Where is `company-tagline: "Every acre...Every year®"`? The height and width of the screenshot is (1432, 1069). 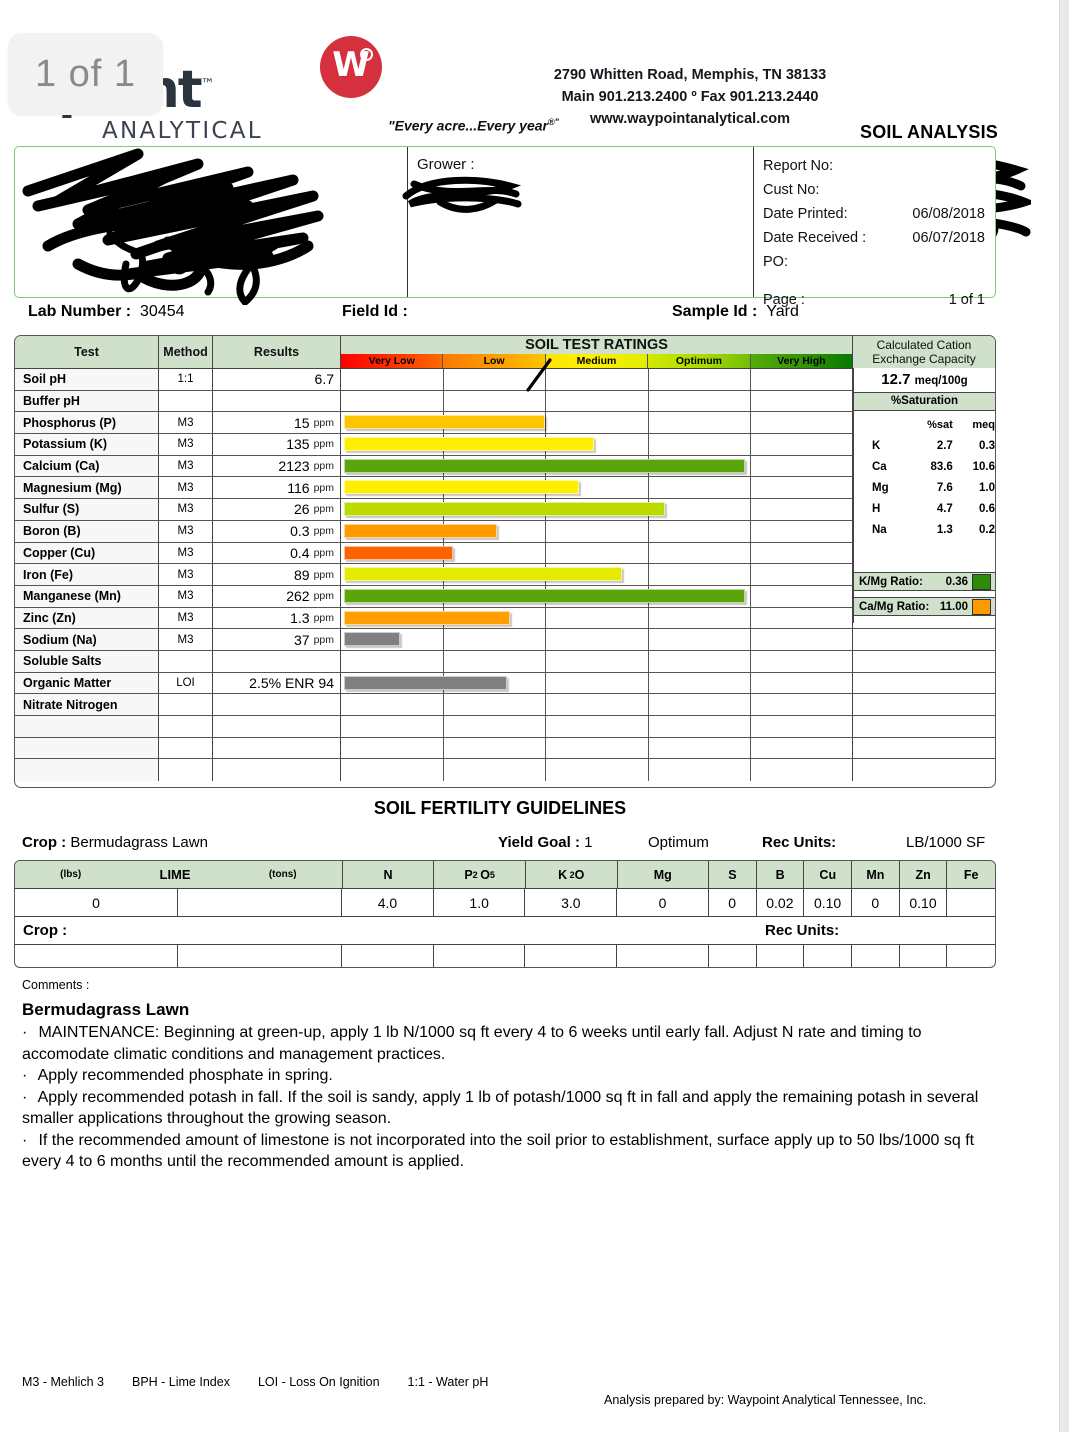 company-tagline: "Every acre...Every year®" is located at coordinates (473, 125).